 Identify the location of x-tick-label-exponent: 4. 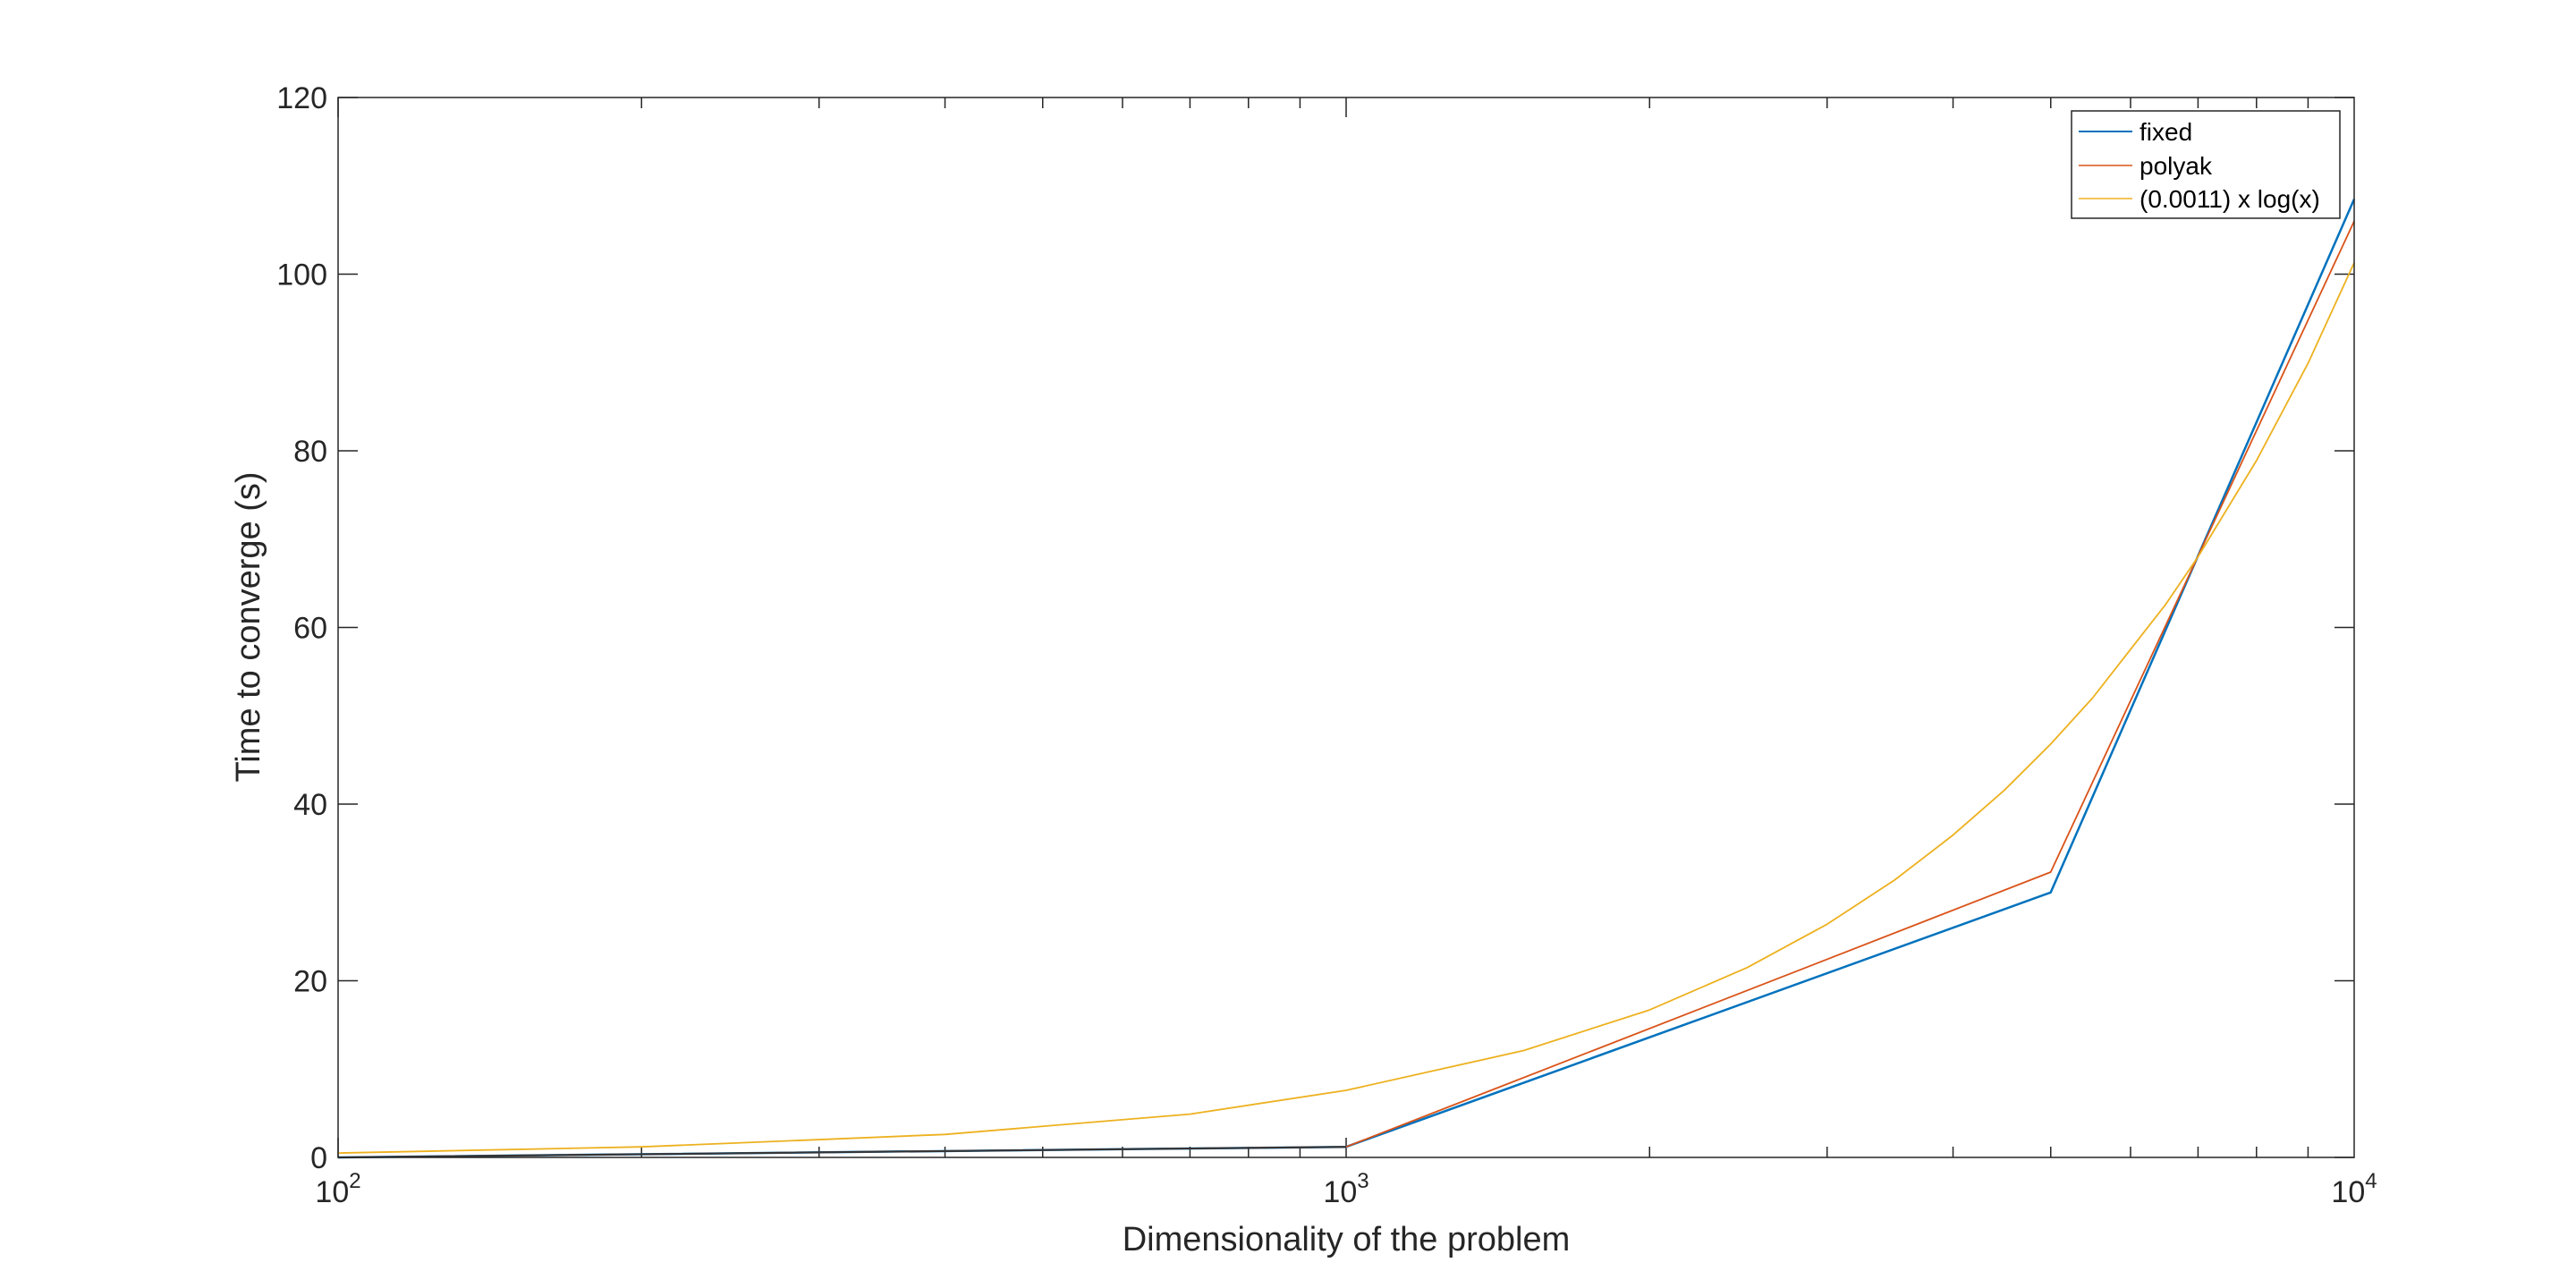
(2371, 1181).